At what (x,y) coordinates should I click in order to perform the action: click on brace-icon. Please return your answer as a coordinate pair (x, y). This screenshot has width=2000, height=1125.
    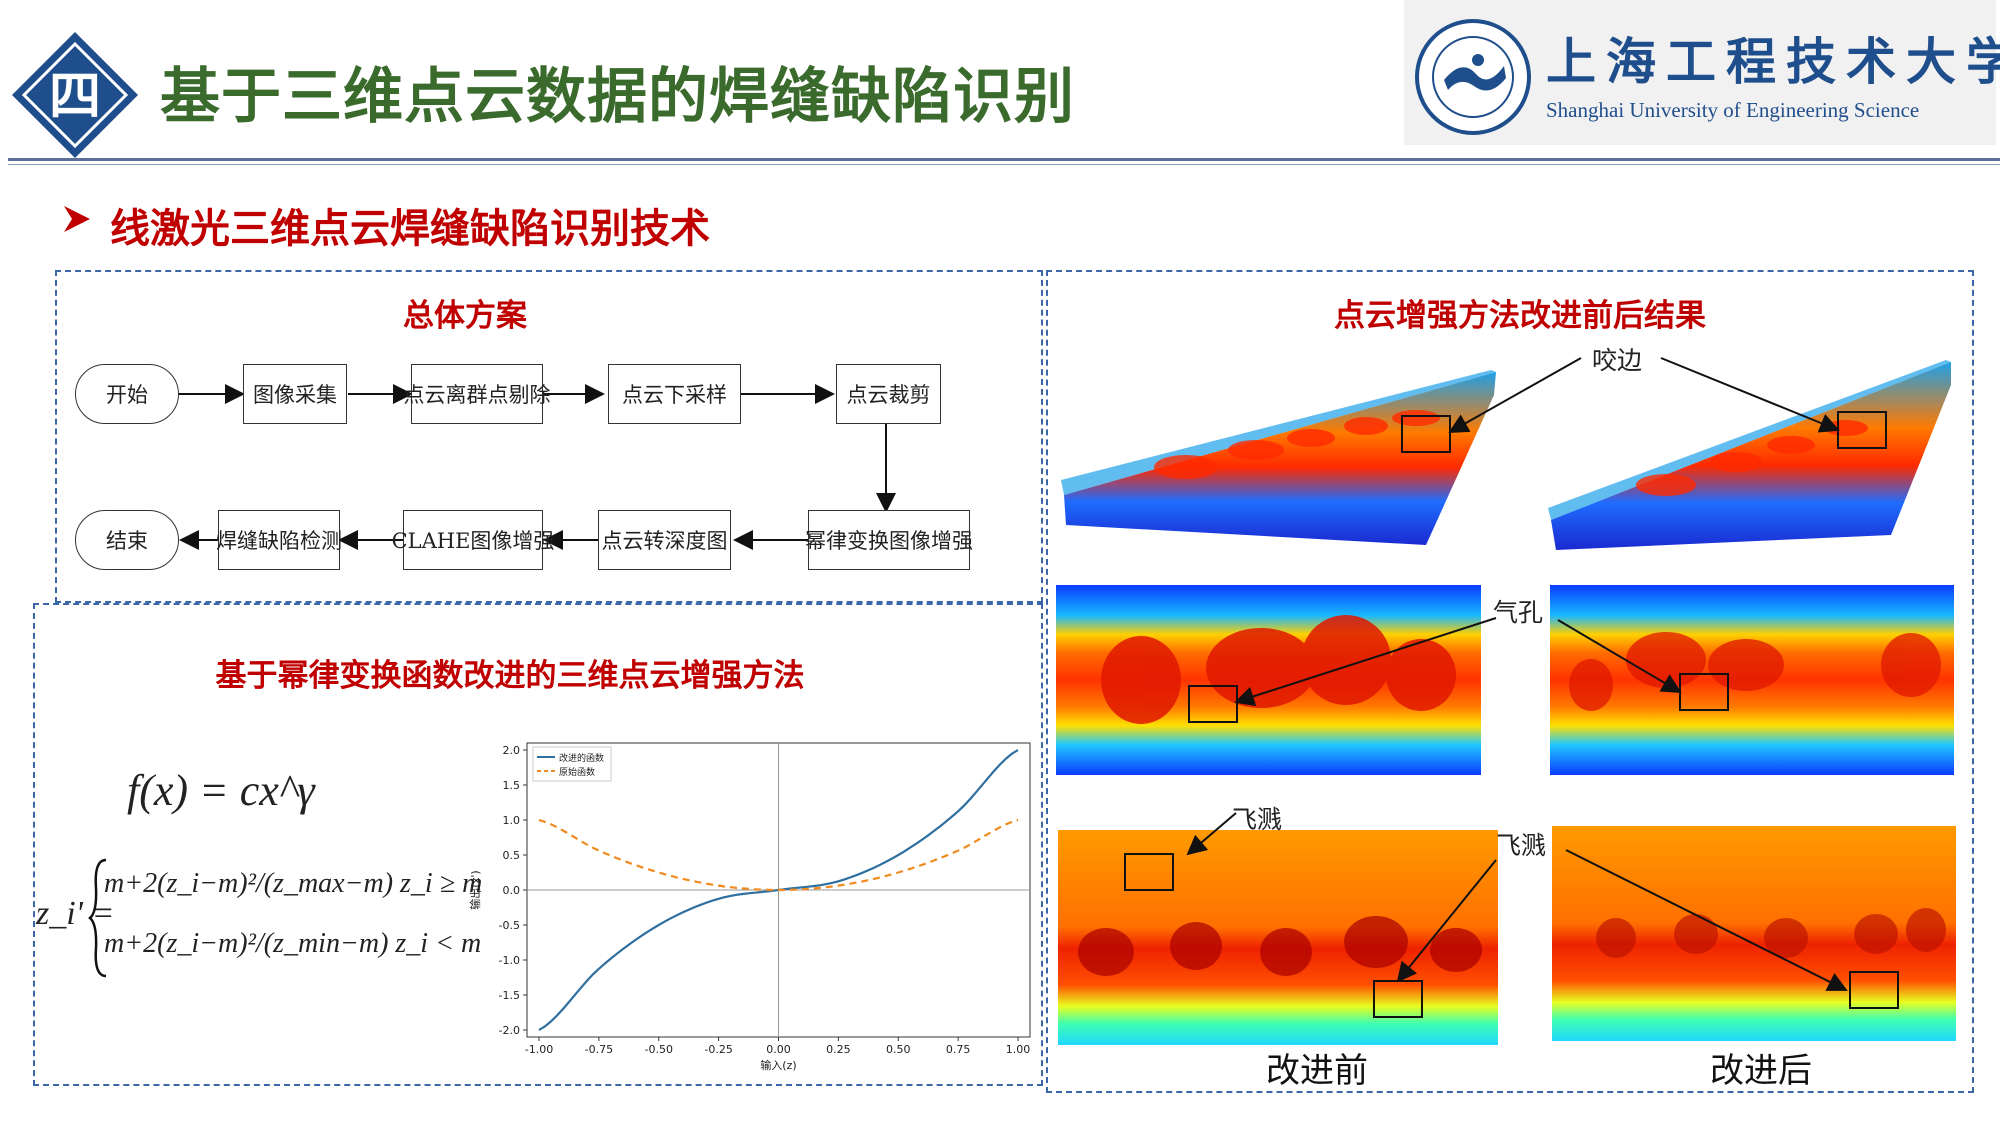
    Looking at the image, I should click on (97, 918).